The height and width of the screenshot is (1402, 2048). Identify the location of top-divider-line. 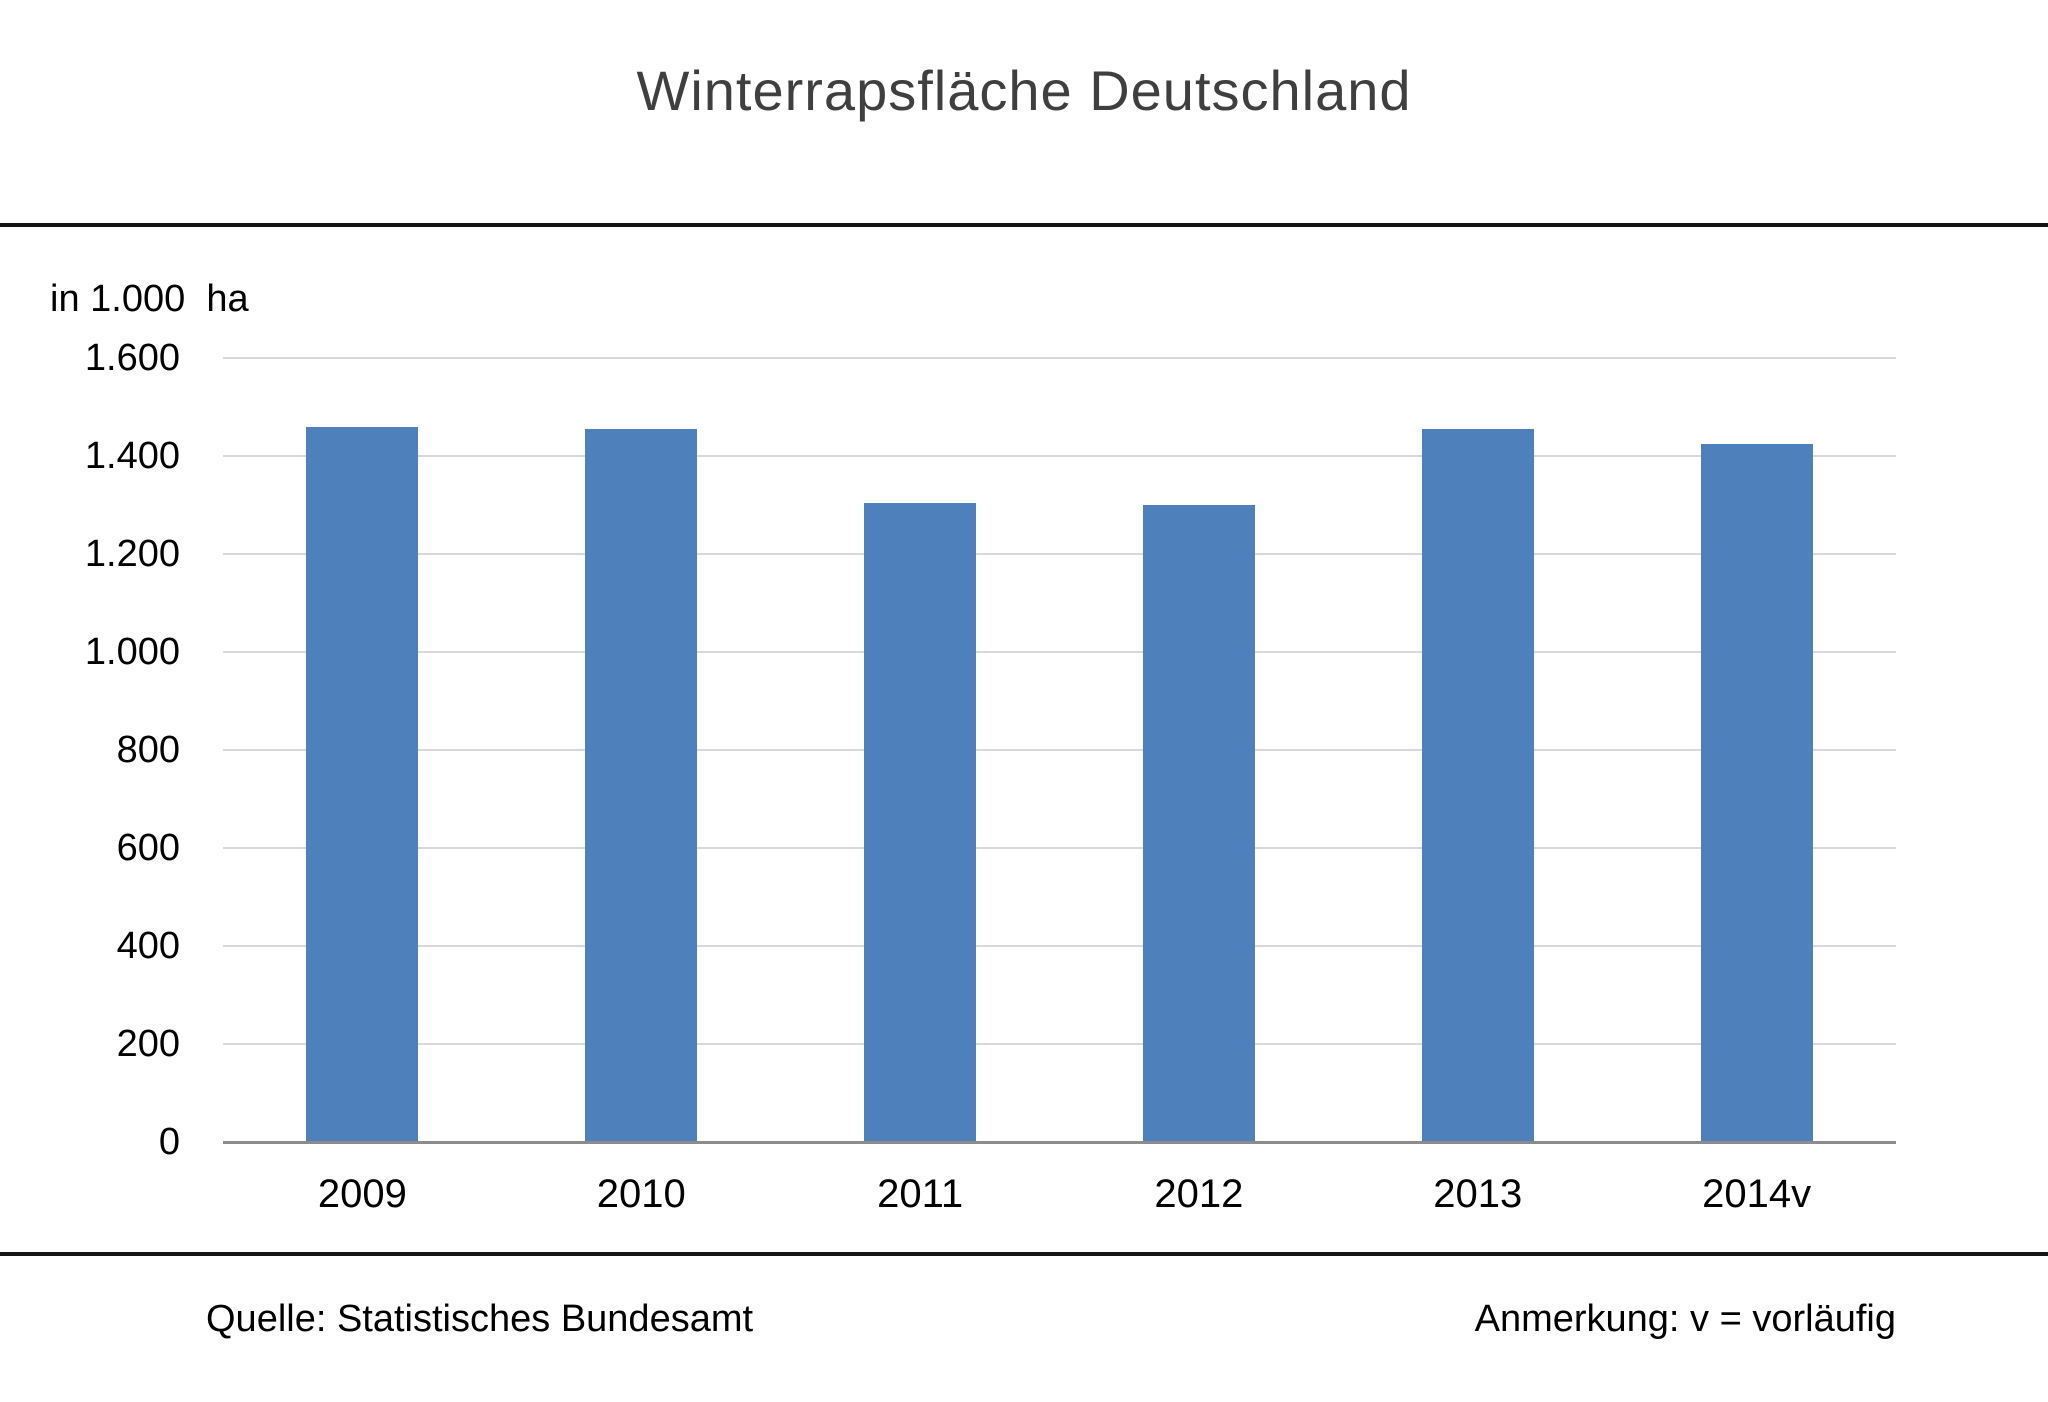
(1024, 225).